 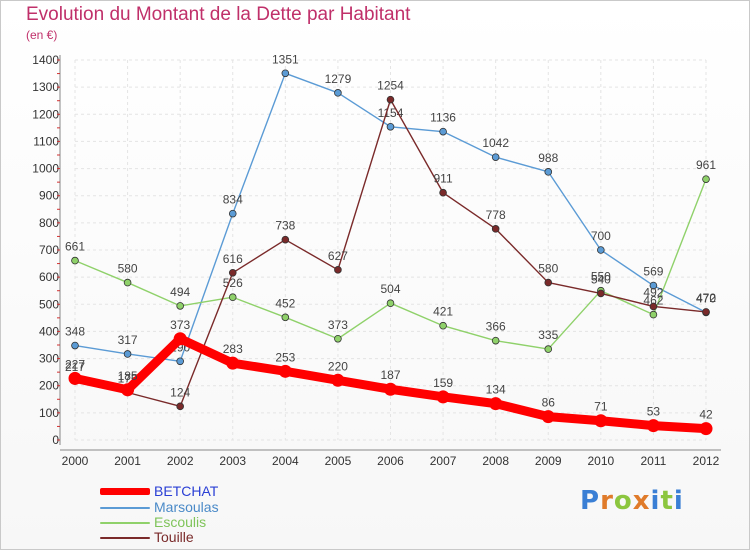 What do you see at coordinates (495, 143) in the screenshot?
I see `data-label-marsoulas: 1042` at bounding box center [495, 143].